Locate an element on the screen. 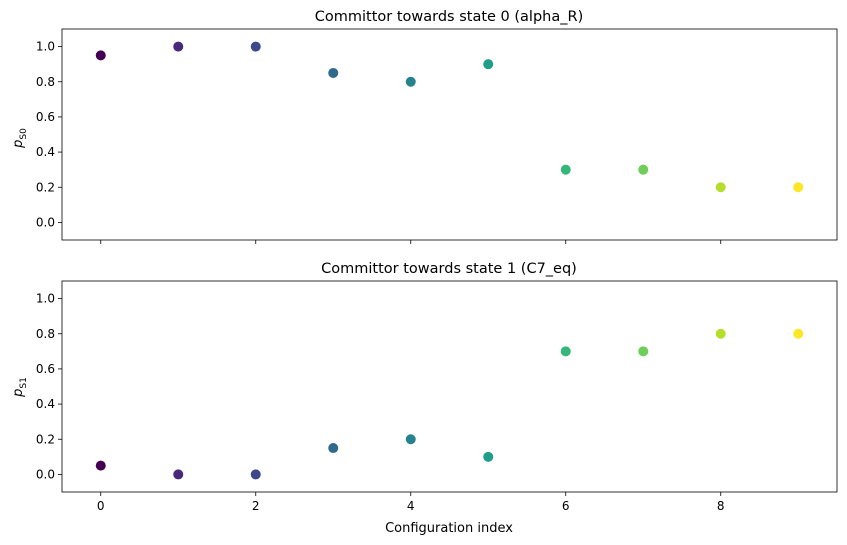 This screenshot has height=545, width=847. bottom-ylabel: pS1 is located at coordinates (20, 387).